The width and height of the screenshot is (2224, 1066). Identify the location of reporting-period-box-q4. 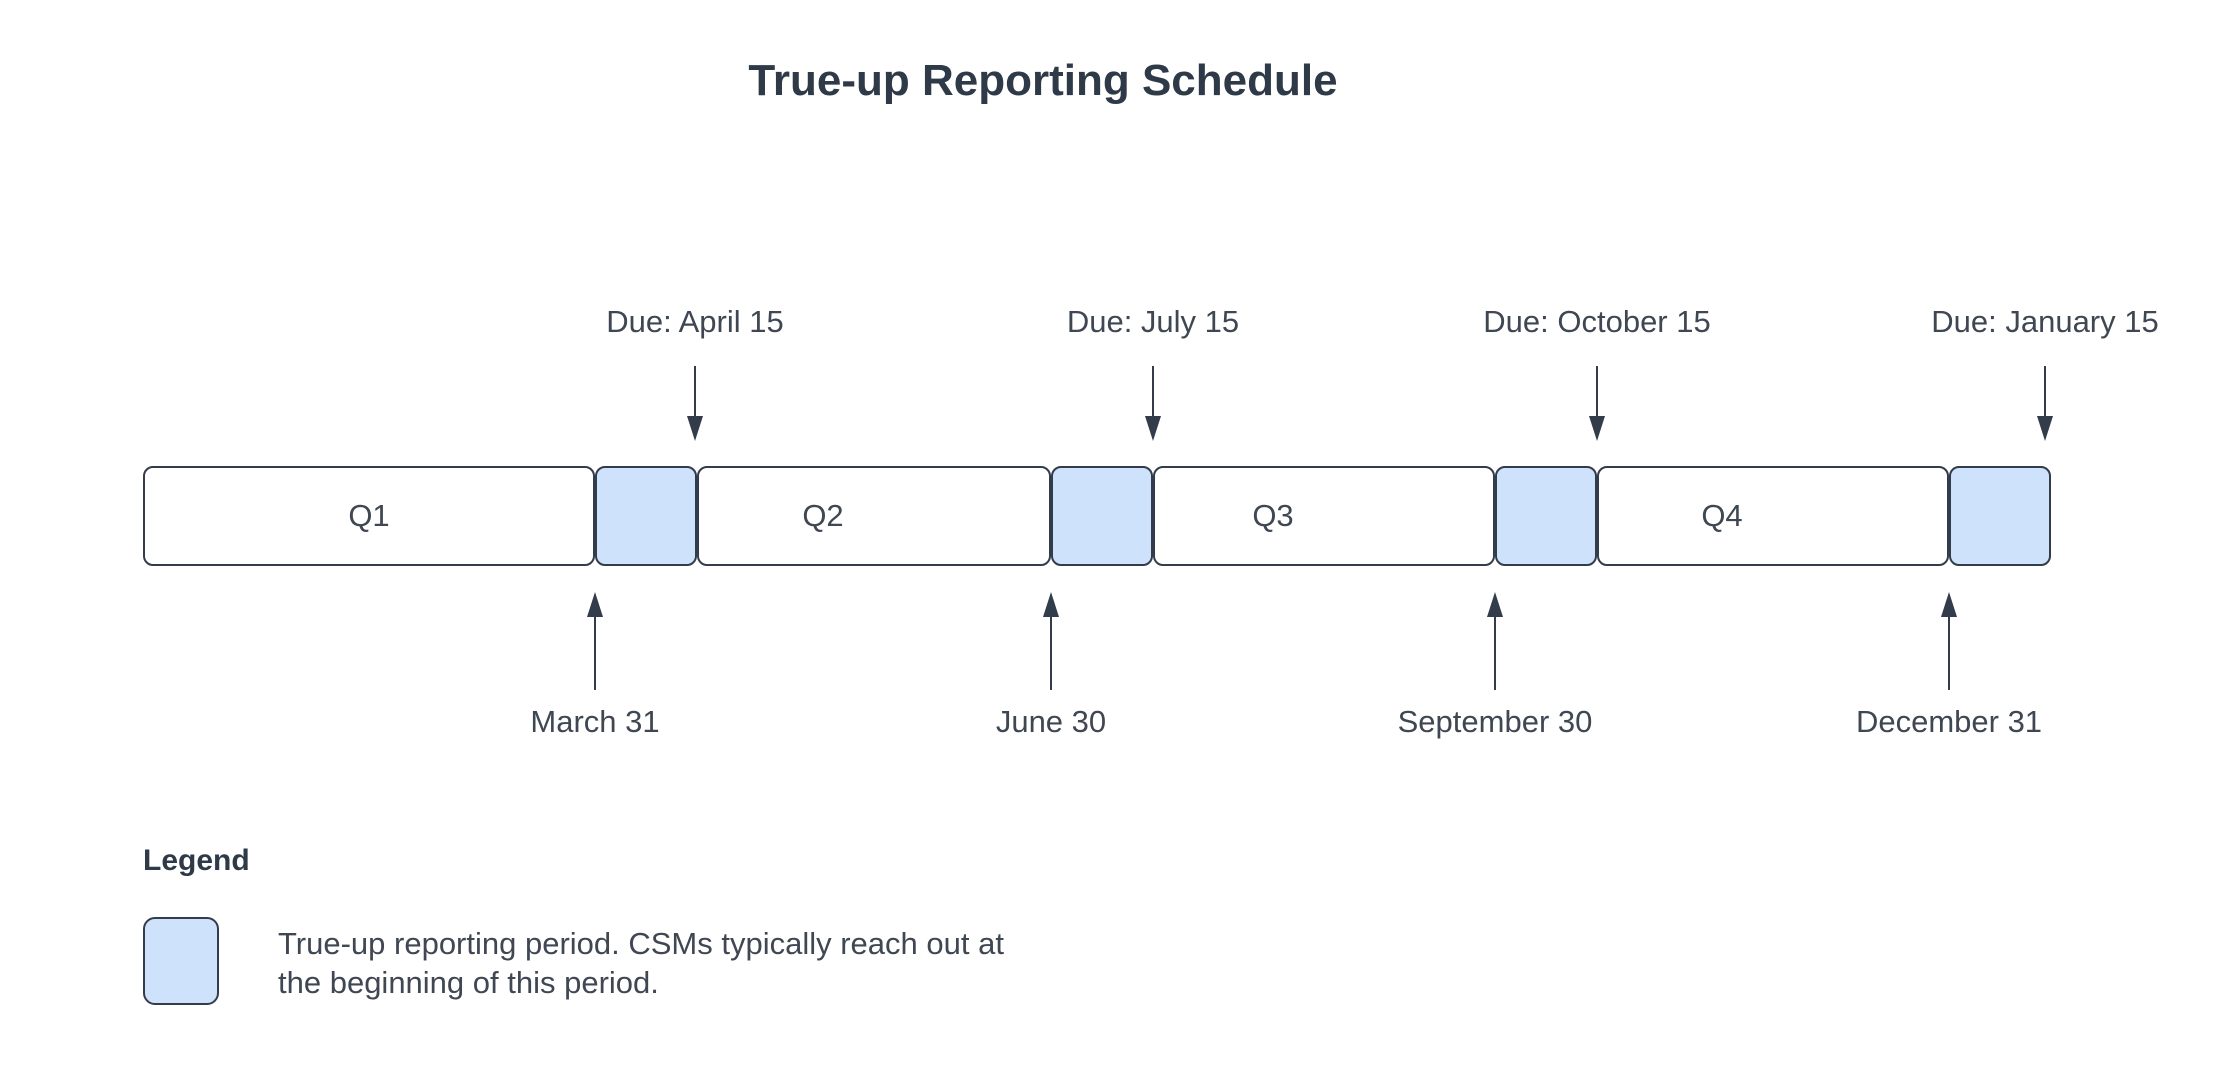
(2000, 516).